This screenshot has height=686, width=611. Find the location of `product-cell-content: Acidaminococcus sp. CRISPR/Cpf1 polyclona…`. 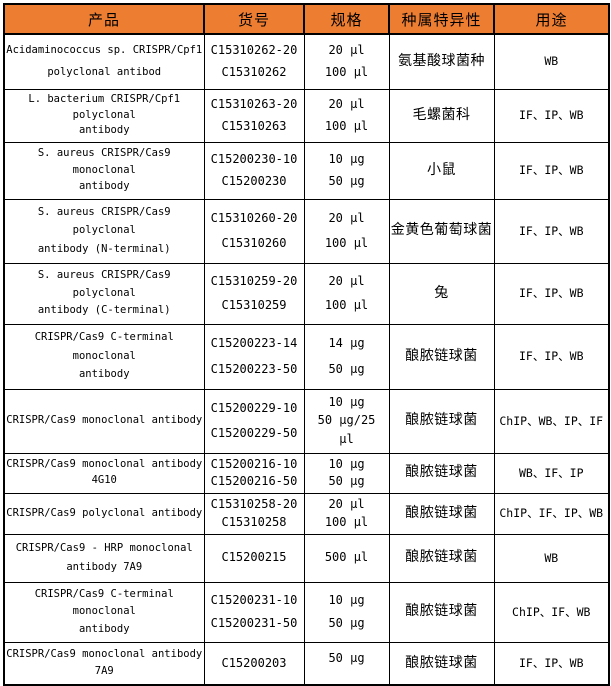

product-cell-content: Acidaminococcus sp. CRISPR/Cpf1 polyclona… is located at coordinates (104, 61).